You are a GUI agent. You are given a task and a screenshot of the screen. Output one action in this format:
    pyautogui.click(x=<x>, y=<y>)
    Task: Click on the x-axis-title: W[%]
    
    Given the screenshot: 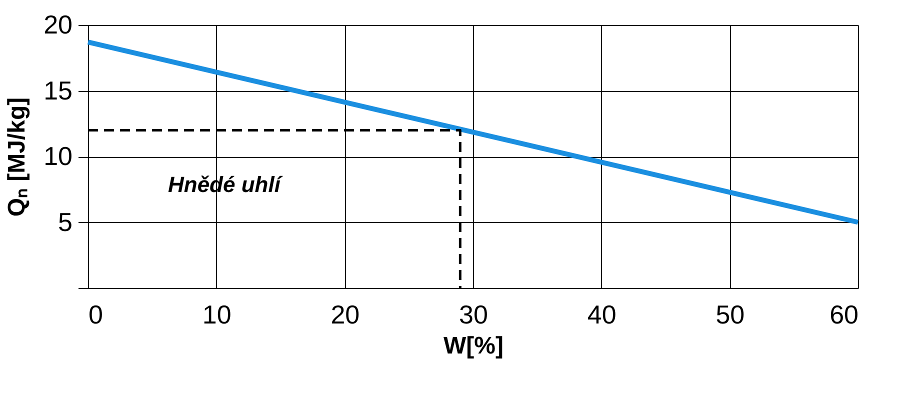 What is the action you would take?
    pyautogui.click(x=474, y=346)
    